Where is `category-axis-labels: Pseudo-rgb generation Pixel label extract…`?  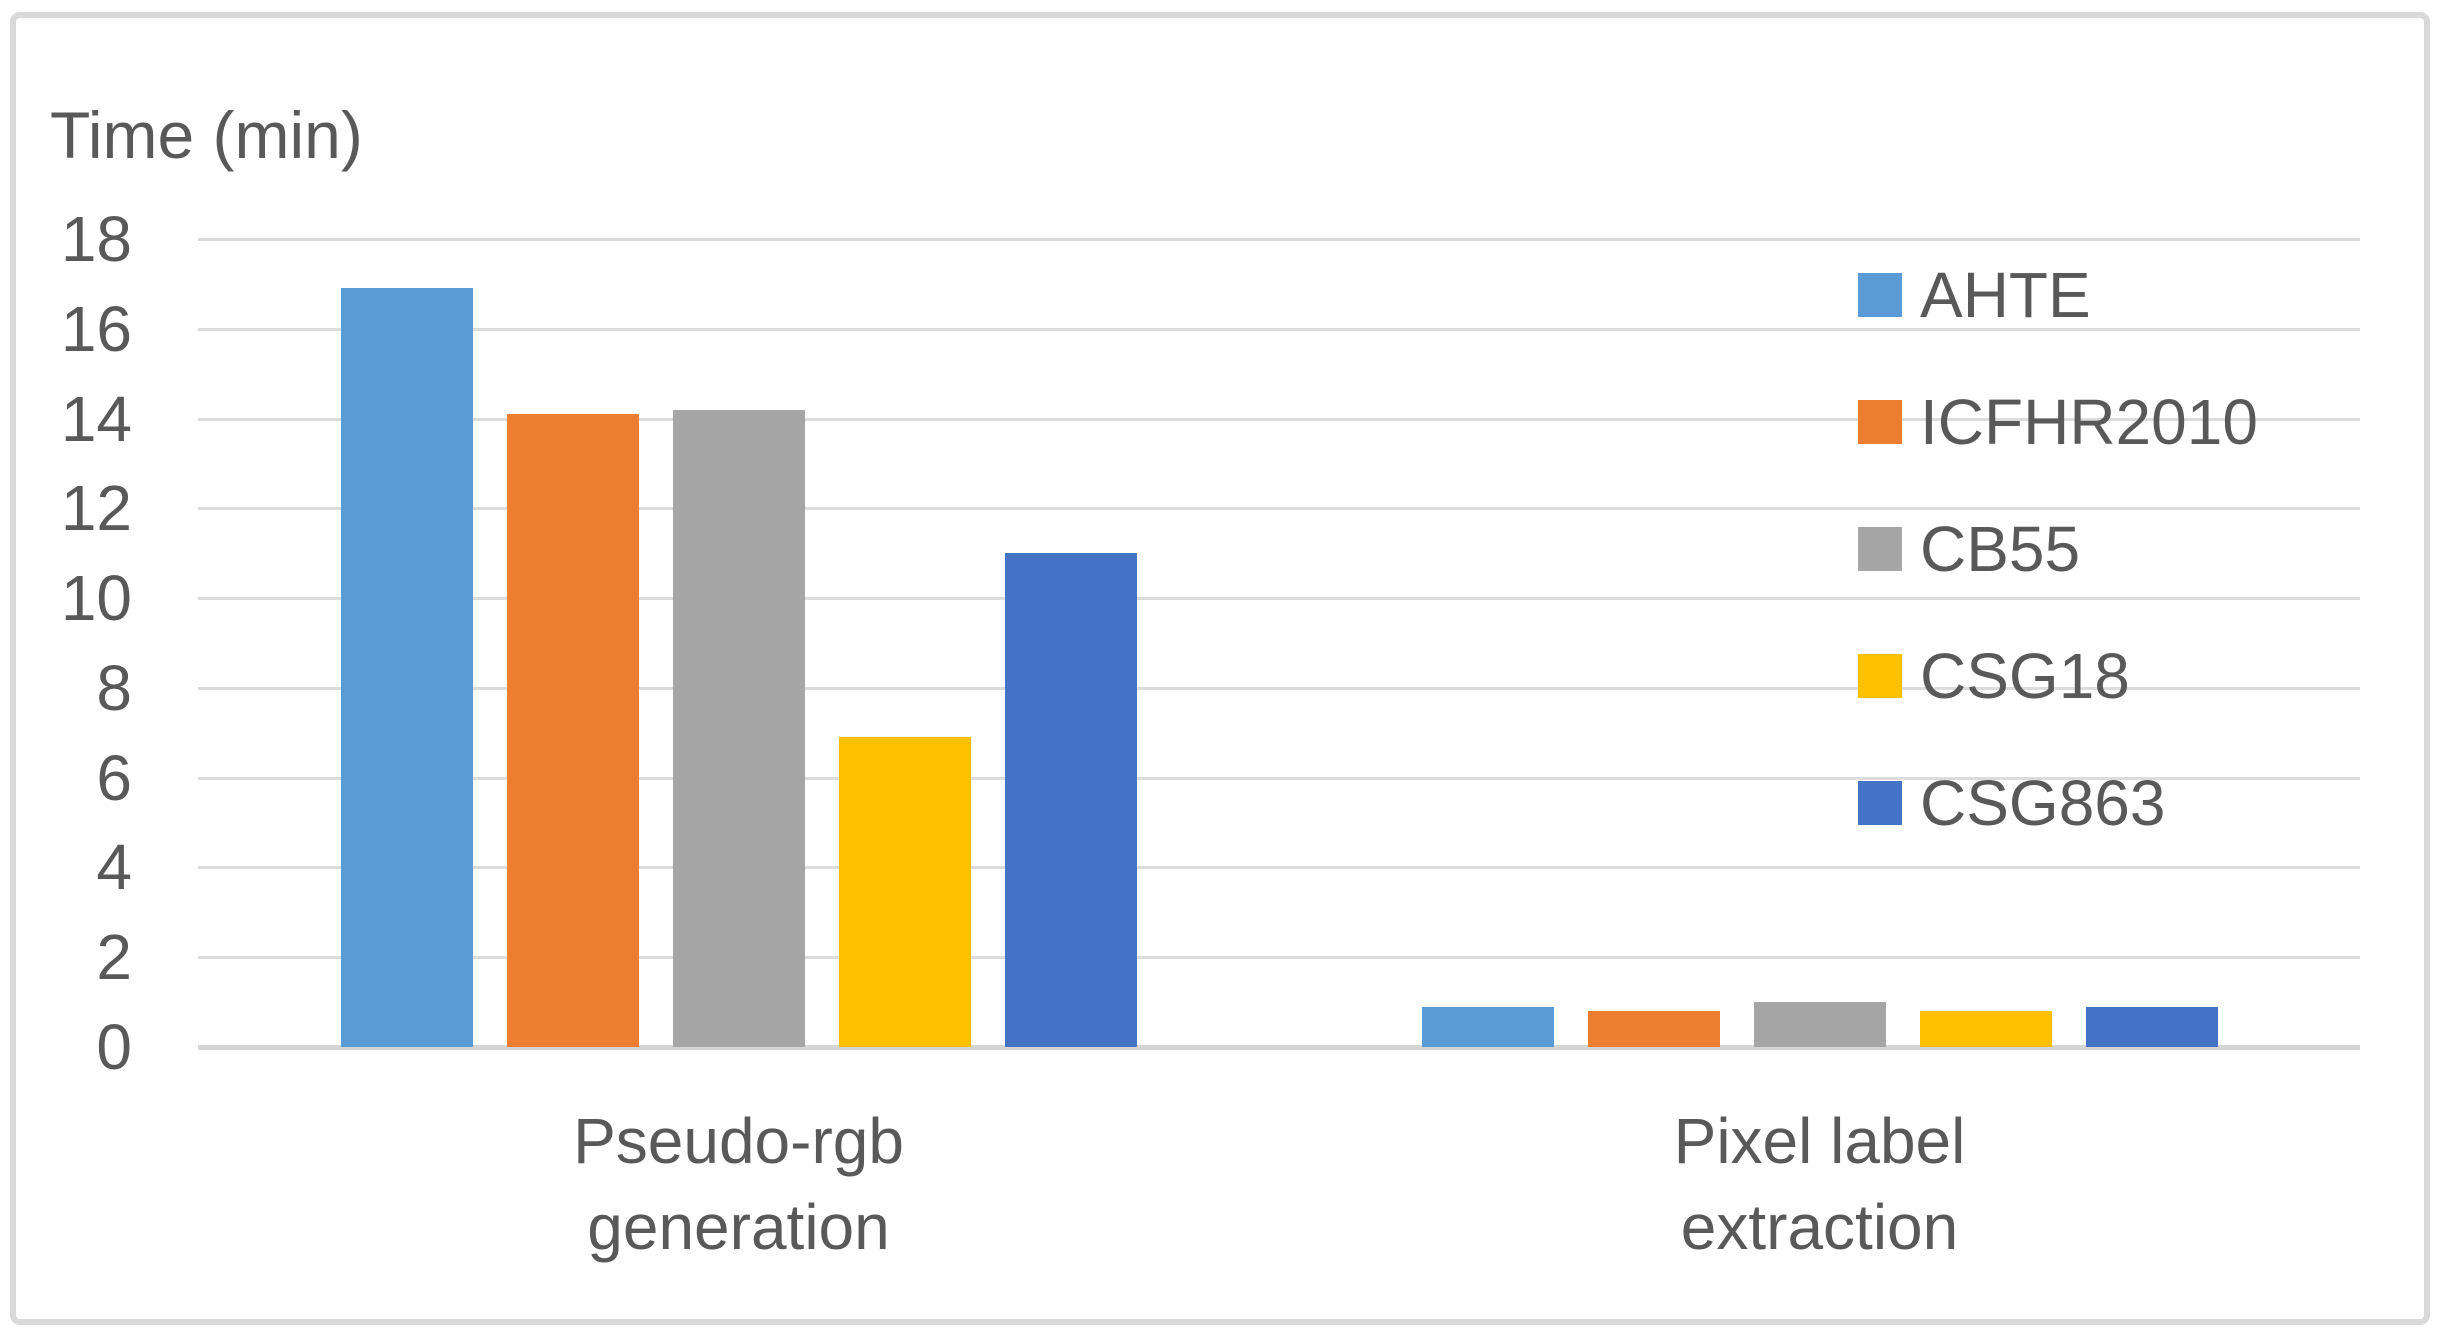
category-axis-labels: Pseudo-rgb generation Pixel label extract… is located at coordinates (1279, 1184).